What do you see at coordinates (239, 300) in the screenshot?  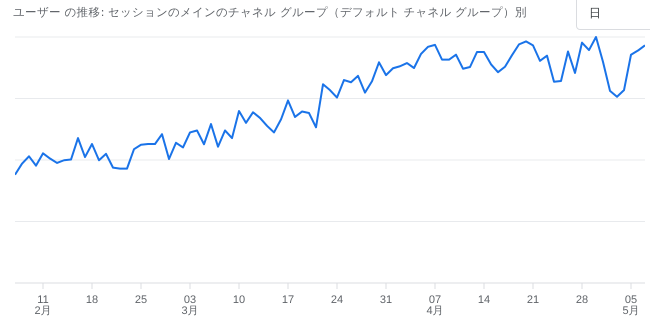 I see `x-tick-label: 10` at bounding box center [239, 300].